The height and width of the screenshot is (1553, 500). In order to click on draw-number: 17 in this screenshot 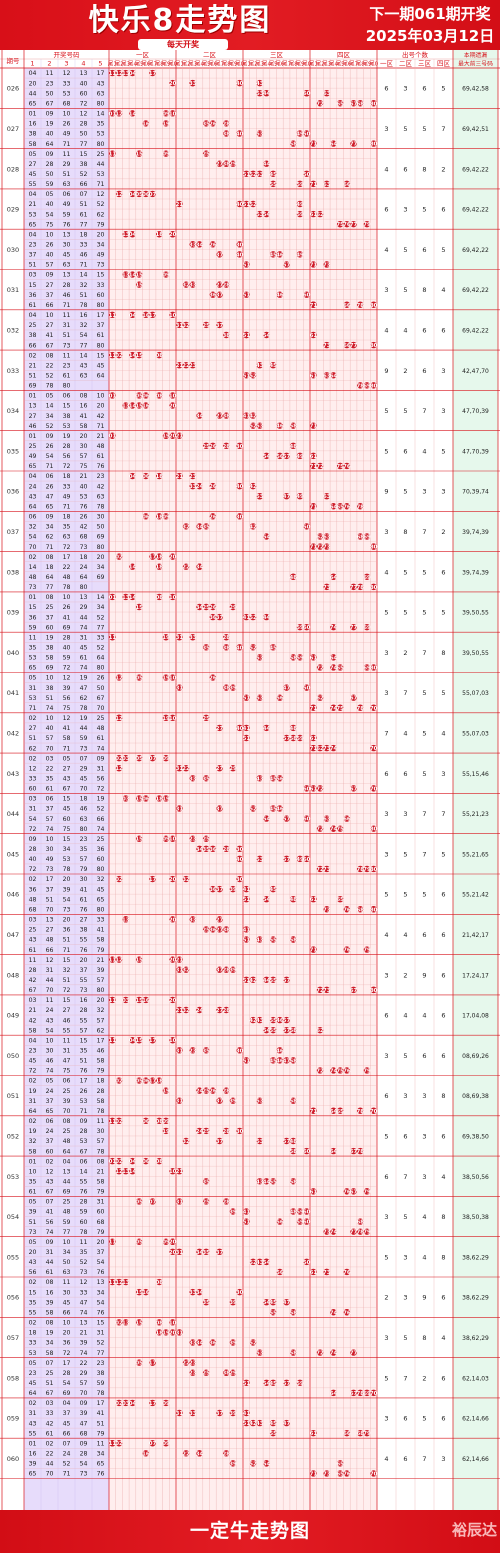, I will do `click(67, 557)`.